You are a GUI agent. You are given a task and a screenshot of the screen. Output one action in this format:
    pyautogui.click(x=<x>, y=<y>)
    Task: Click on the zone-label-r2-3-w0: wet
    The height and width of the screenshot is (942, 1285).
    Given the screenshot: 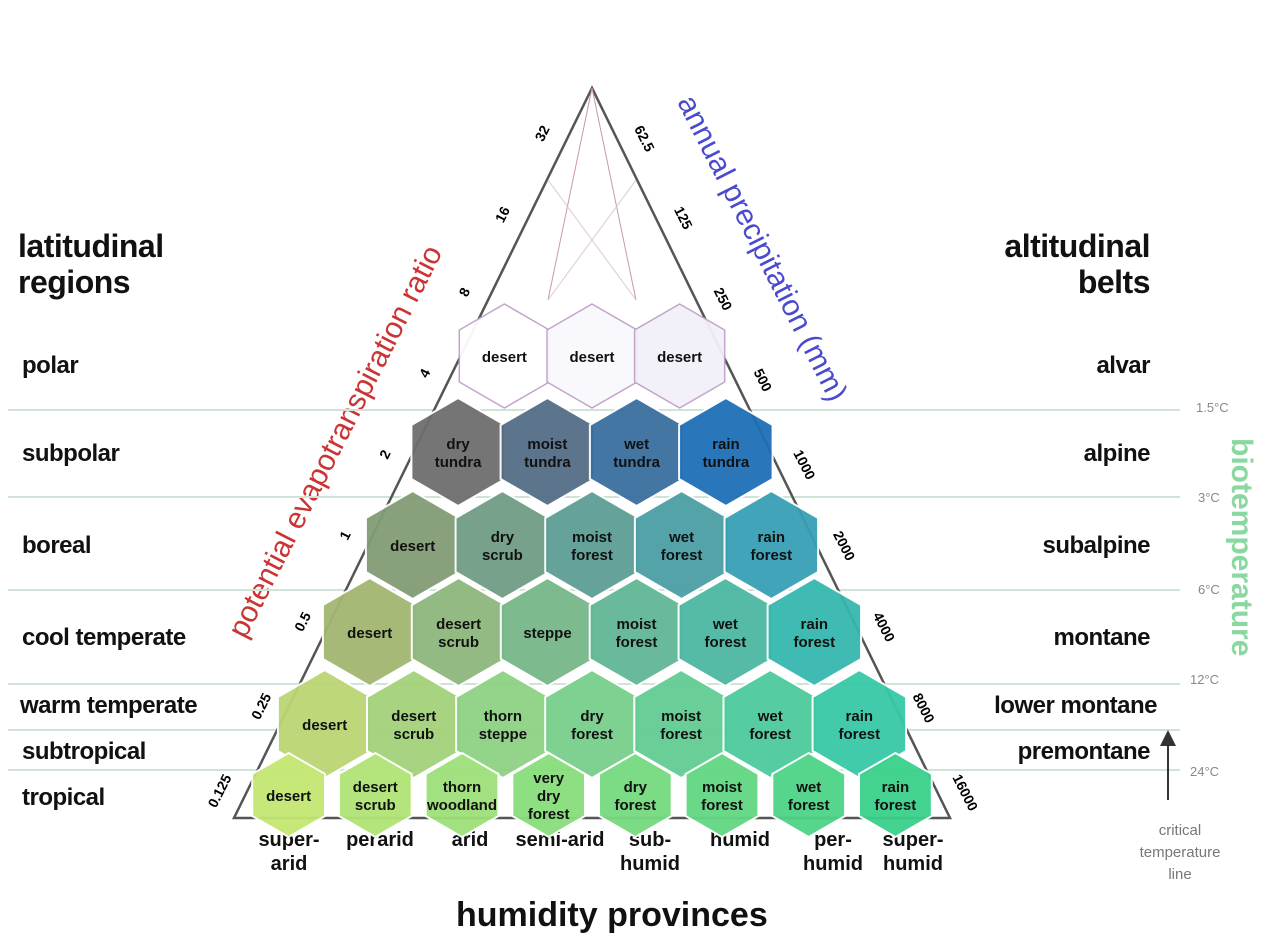 What is the action you would take?
    pyautogui.click(x=681, y=537)
    